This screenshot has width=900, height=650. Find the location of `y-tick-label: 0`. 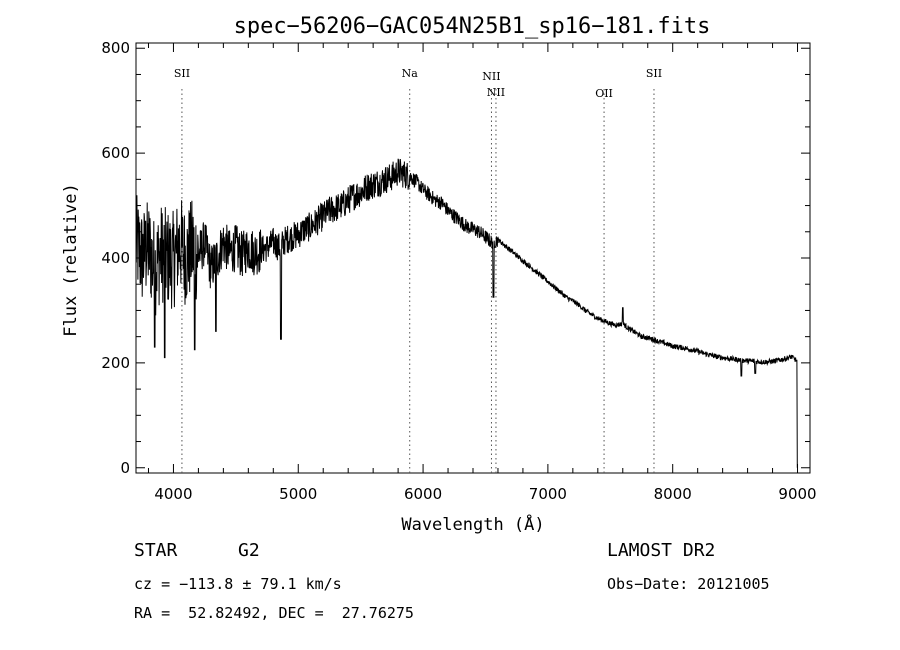

y-tick-label: 0 is located at coordinates (125, 468).